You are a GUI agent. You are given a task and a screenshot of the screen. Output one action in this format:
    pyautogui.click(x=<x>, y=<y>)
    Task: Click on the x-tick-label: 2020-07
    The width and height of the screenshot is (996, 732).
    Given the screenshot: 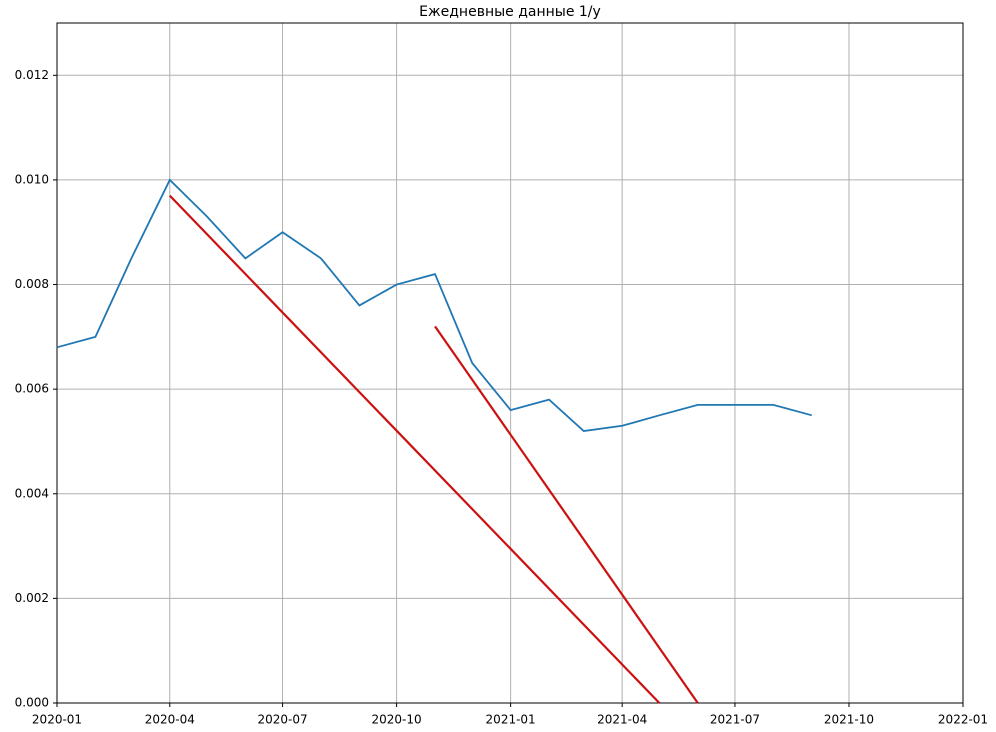 What is the action you would take?
    pyautogui.click(x=283, y=720)
    